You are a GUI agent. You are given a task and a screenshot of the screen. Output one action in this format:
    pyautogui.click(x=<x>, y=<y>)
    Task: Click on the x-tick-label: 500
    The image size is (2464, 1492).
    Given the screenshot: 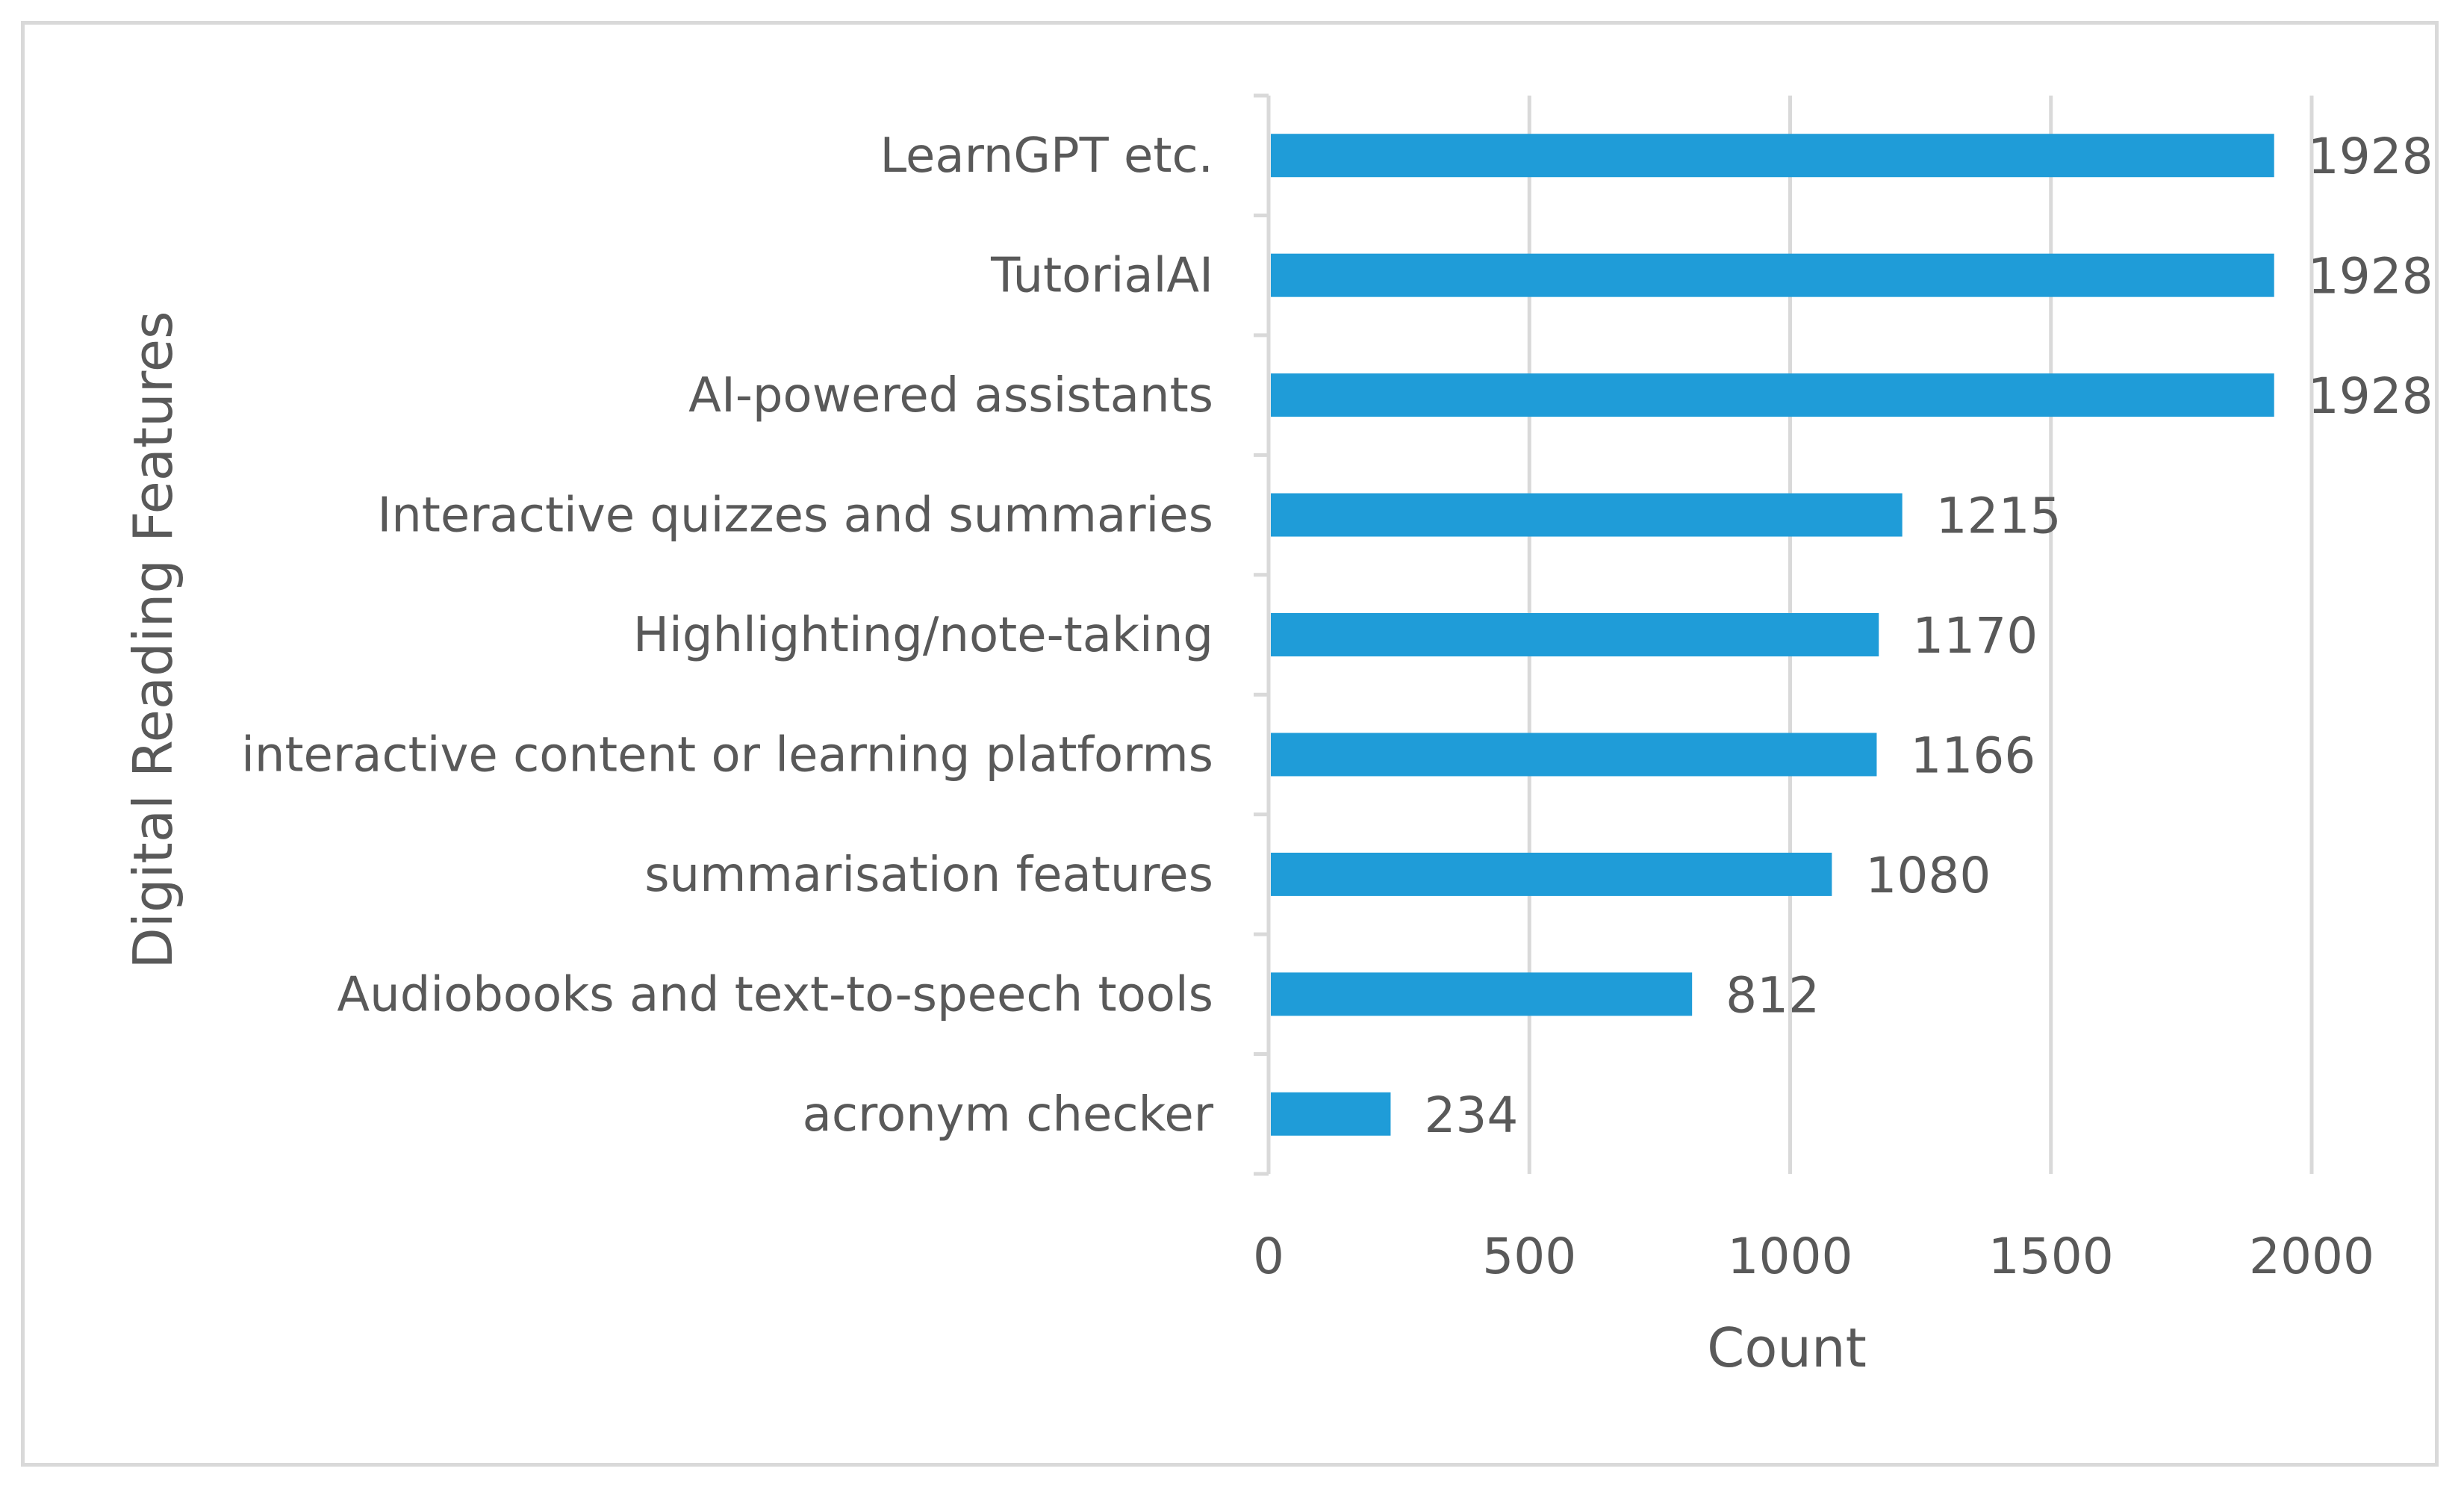 What is the action you would take?
    pyautogui.click(x=1529, y=1256)
    